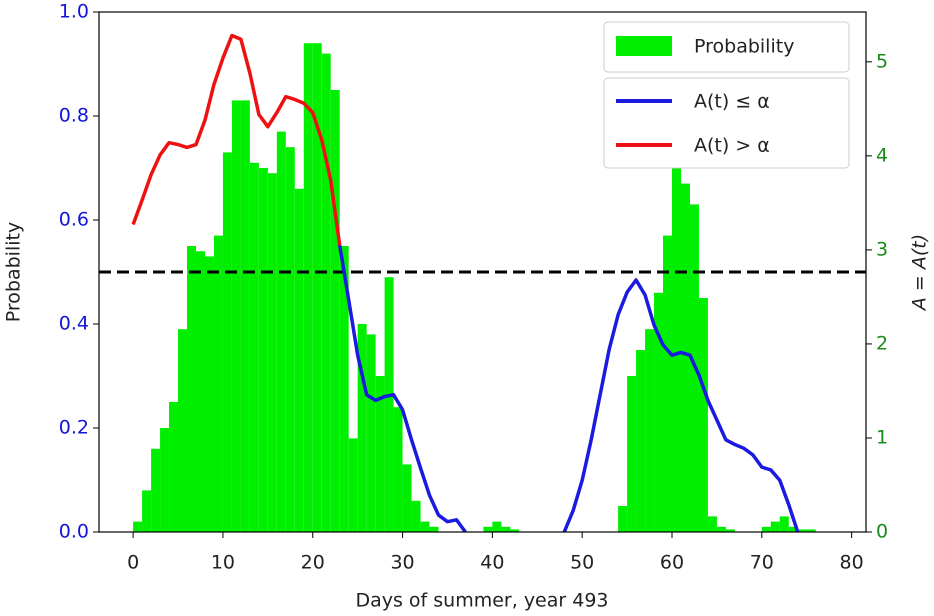  What do you see at coordinates (313, 563) in the screenshot?
I see `x-tick-label: 20` at bounding box center [313, 563].